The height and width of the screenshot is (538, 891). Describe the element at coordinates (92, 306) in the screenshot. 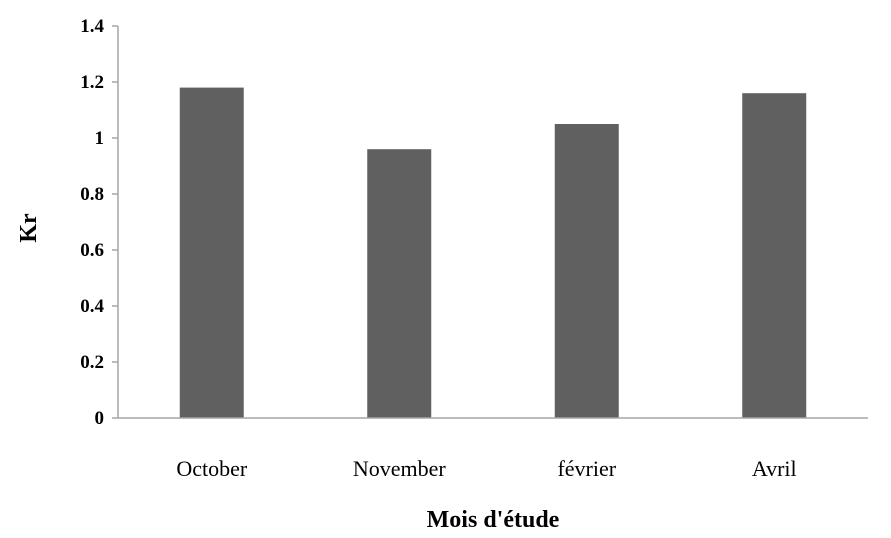

I see `y-tick-label: 0.4` at that location.